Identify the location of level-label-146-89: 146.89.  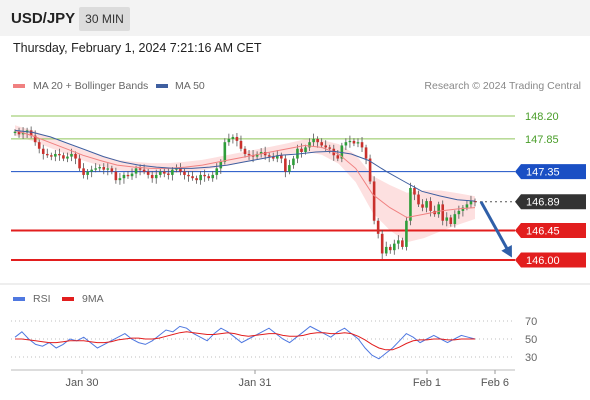
(550, 202).